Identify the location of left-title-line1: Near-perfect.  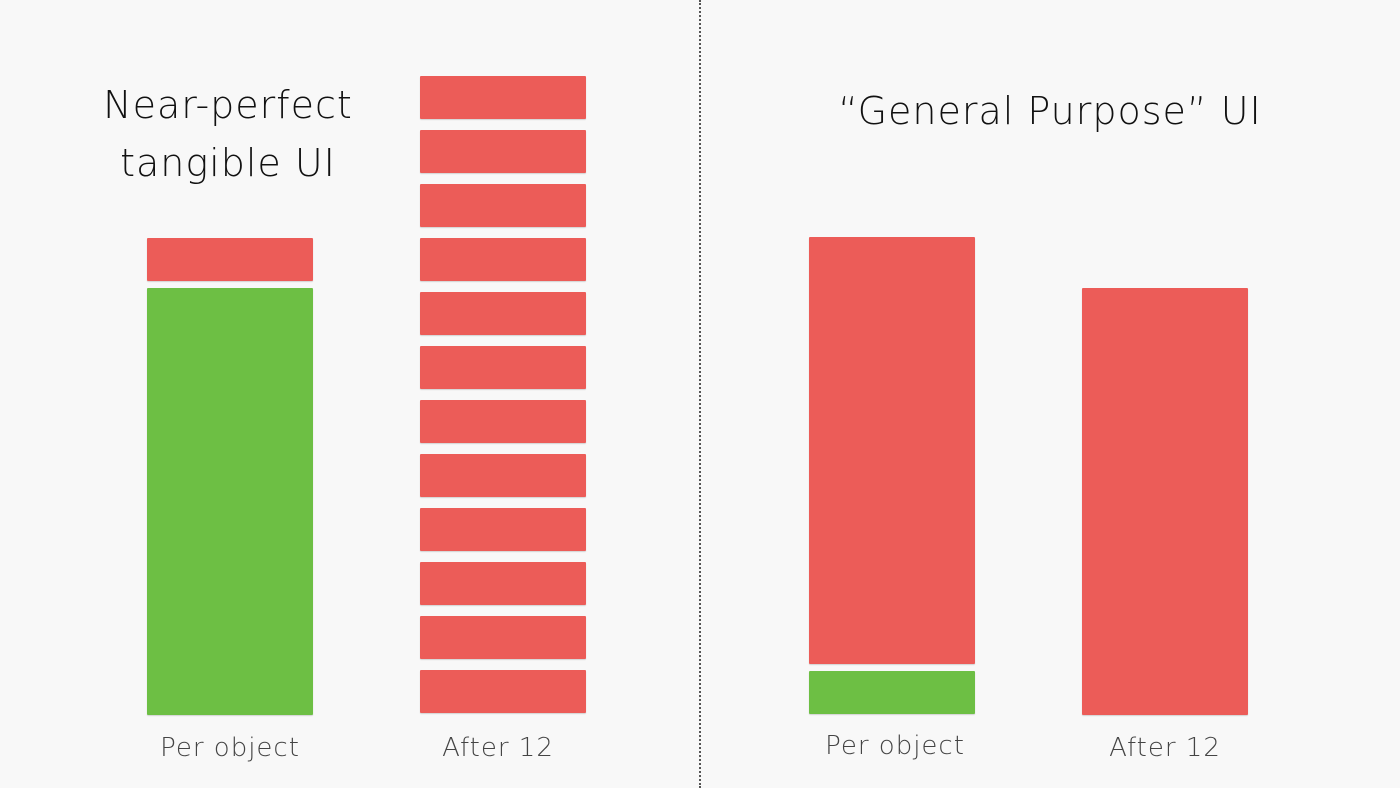
(228, 105).